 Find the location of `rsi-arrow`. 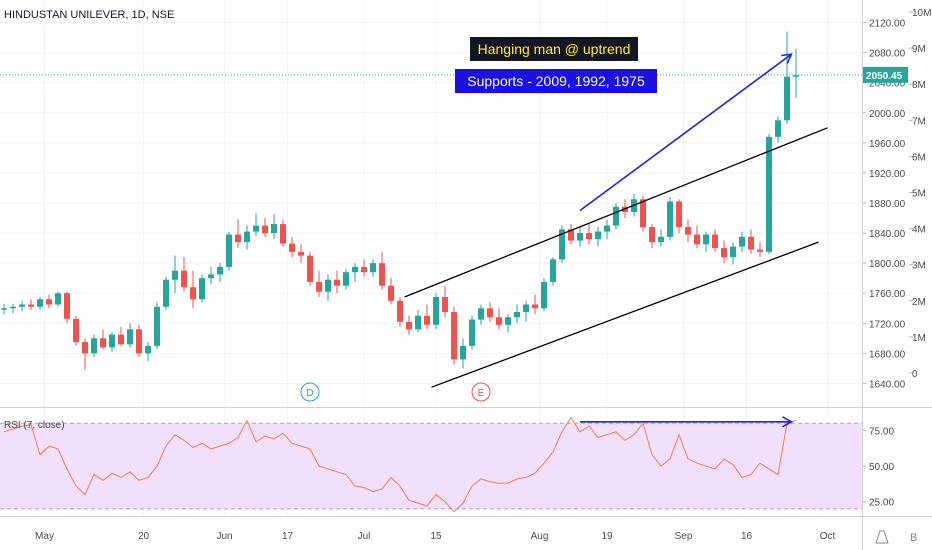

rsi-arrow is located at coordinates (687, 422).